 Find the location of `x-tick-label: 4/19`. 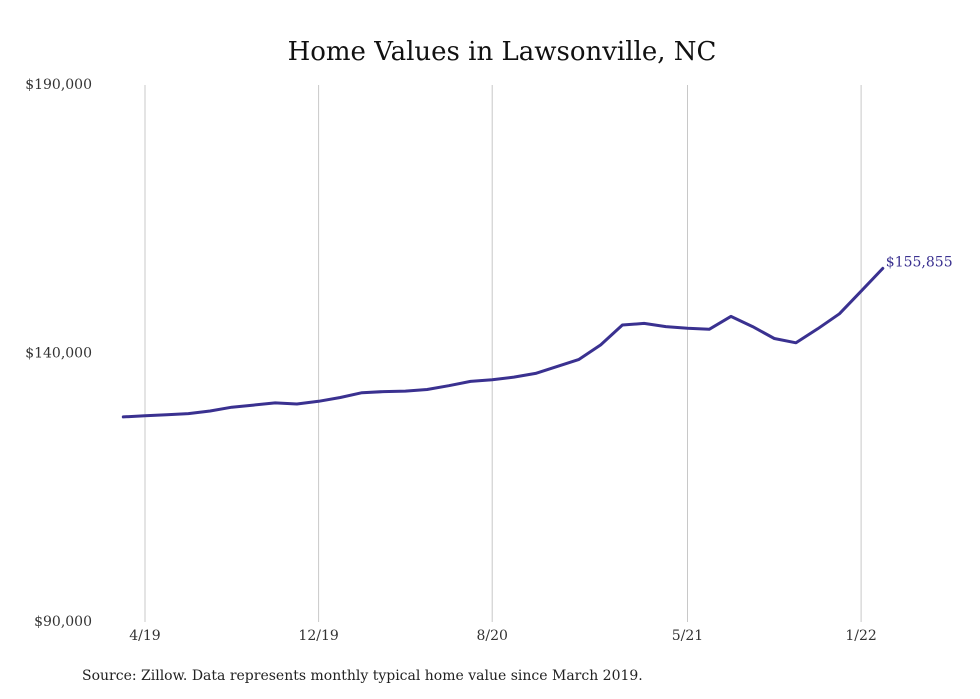

x-tick-label: 4/19 is located at coordinates (144, 636).